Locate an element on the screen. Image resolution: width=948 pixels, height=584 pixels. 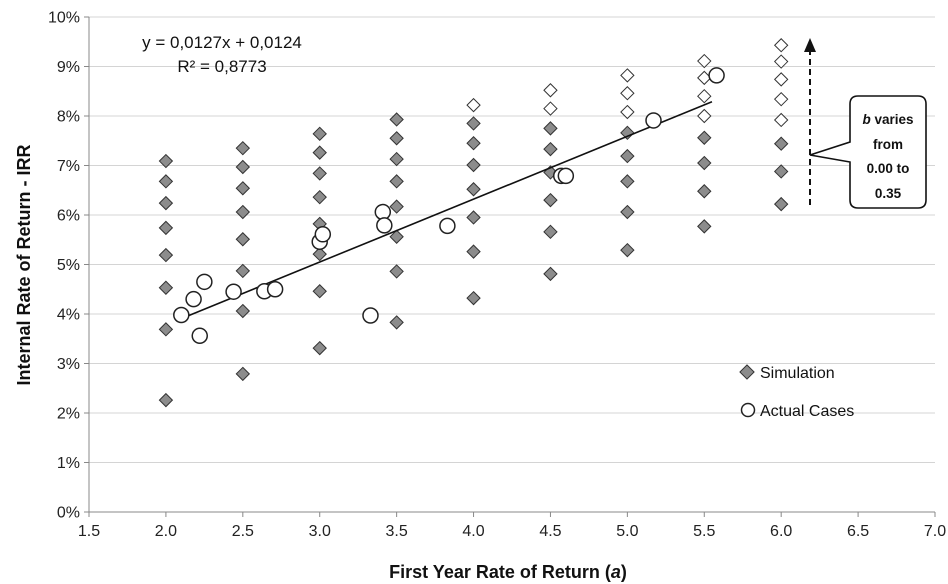
x-tick-label: 4.0 is located at coordinates (473, 531).